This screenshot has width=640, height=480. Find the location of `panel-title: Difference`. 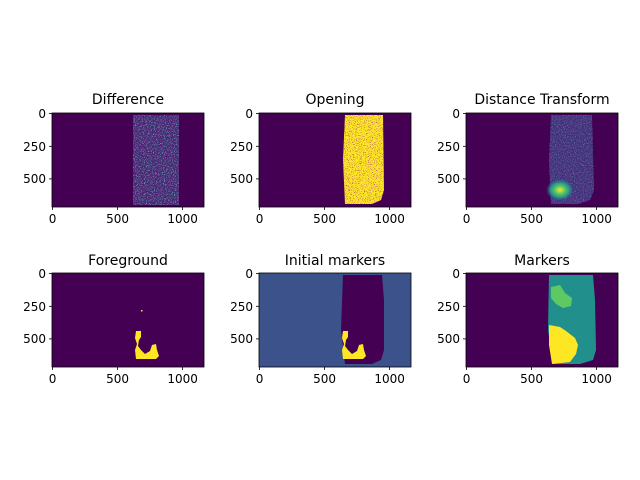

panel-title: Difference is located at coordinates (128, 100).